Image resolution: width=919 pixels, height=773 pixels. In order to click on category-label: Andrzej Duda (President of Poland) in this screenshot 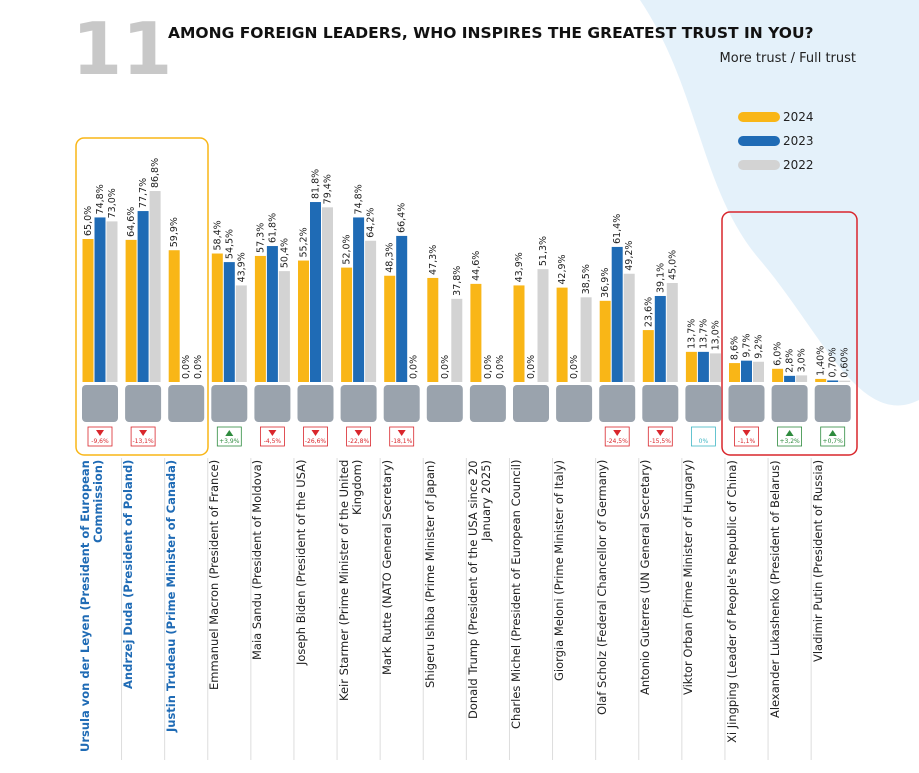, I will do `click(128, 575)`.